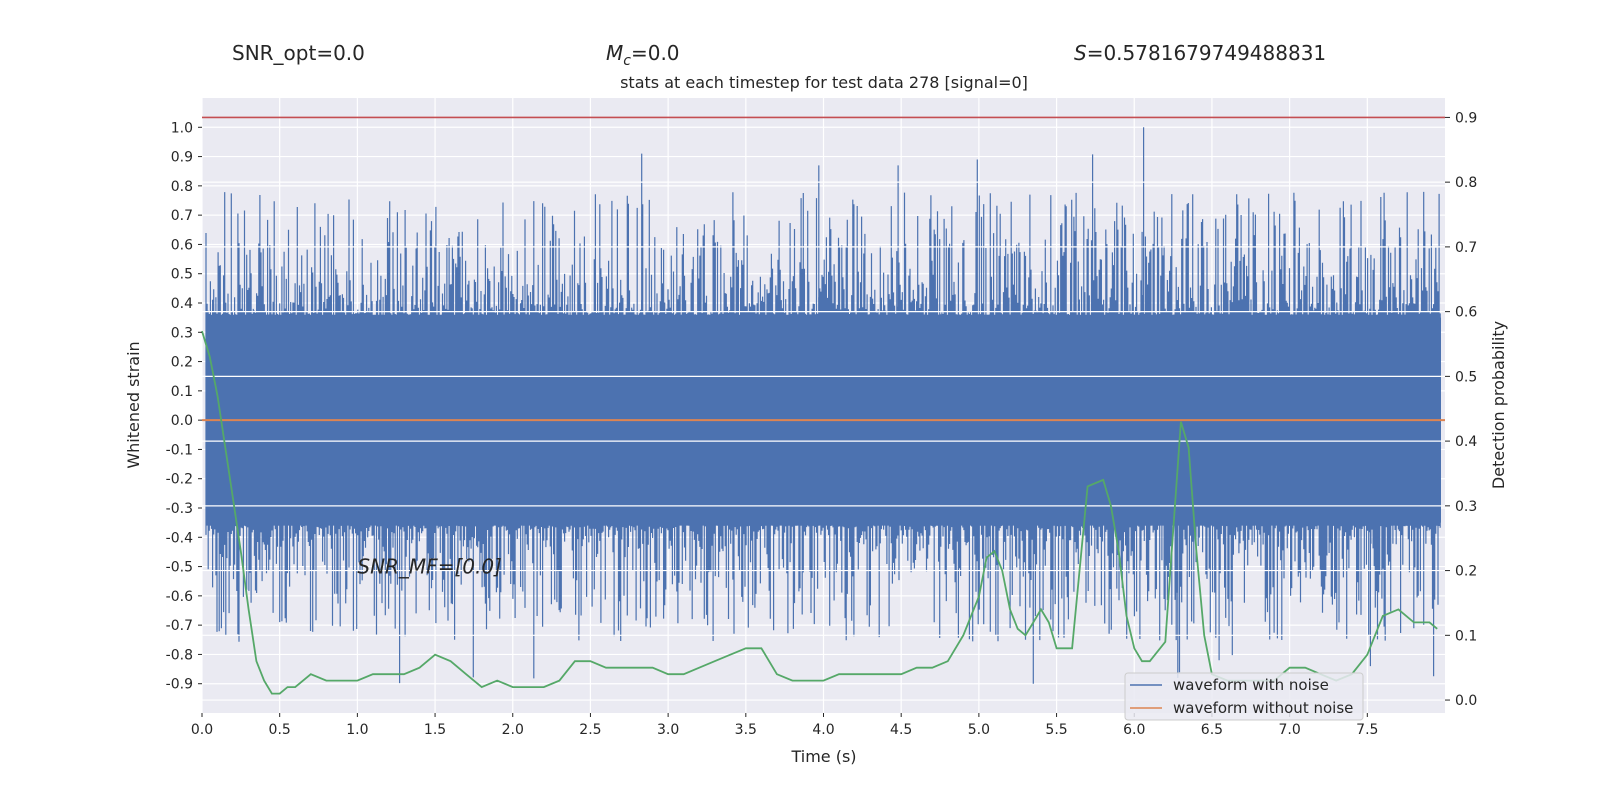 Image resolution: width=1600 pixels, height=800 pixels. I want to click on y-tick-label: 0.1, so click(182, 392).